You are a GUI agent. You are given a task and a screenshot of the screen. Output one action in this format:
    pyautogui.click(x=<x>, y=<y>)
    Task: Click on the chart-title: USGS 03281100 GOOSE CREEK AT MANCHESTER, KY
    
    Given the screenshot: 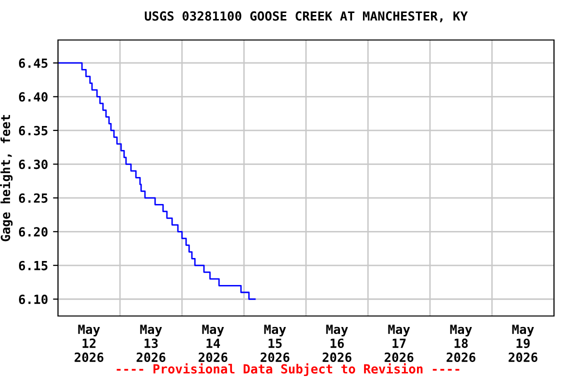 What is the action you would take?
    pyautogui.click(x=306, y=16)
    